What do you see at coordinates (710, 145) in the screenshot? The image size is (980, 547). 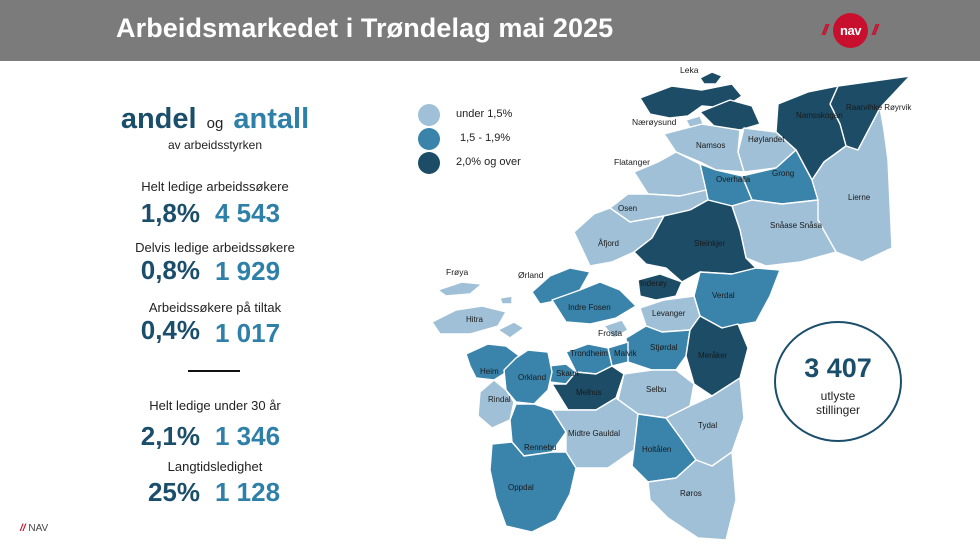 I see `map-label-namsos: Namsos` at bounding box center [710, 145].